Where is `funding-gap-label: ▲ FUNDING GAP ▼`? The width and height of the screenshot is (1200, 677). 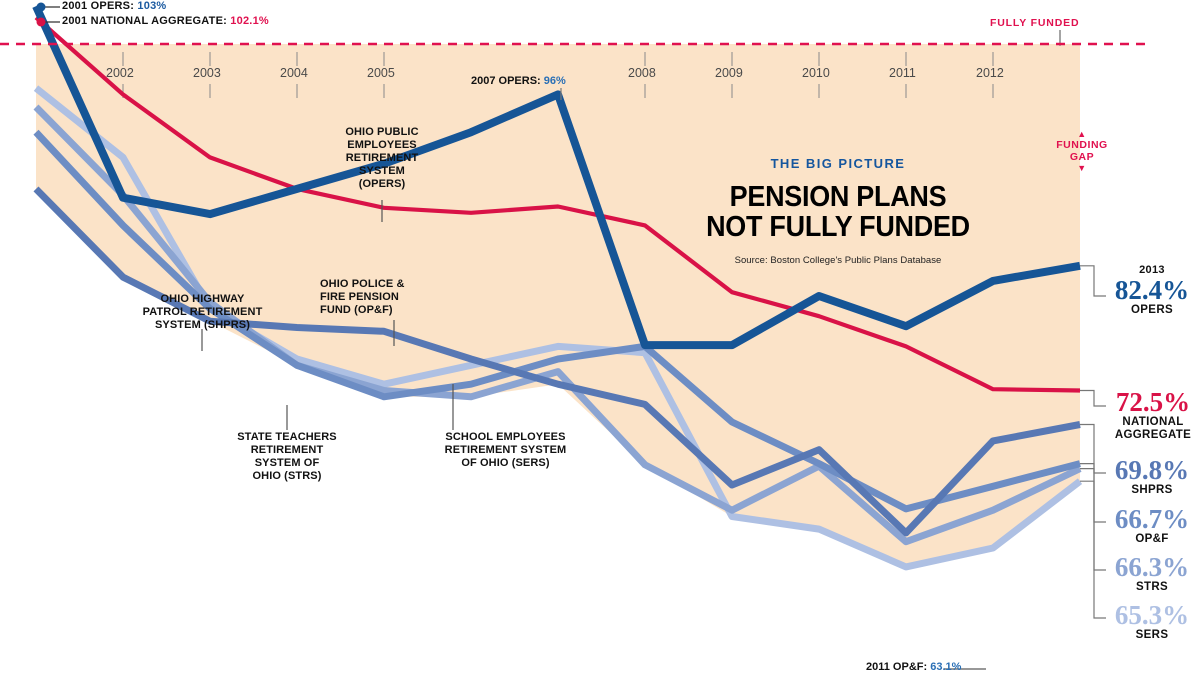 funding-gap-label: ▲ FUNDING GAP ▼ is located at coordinates (1082, 151).